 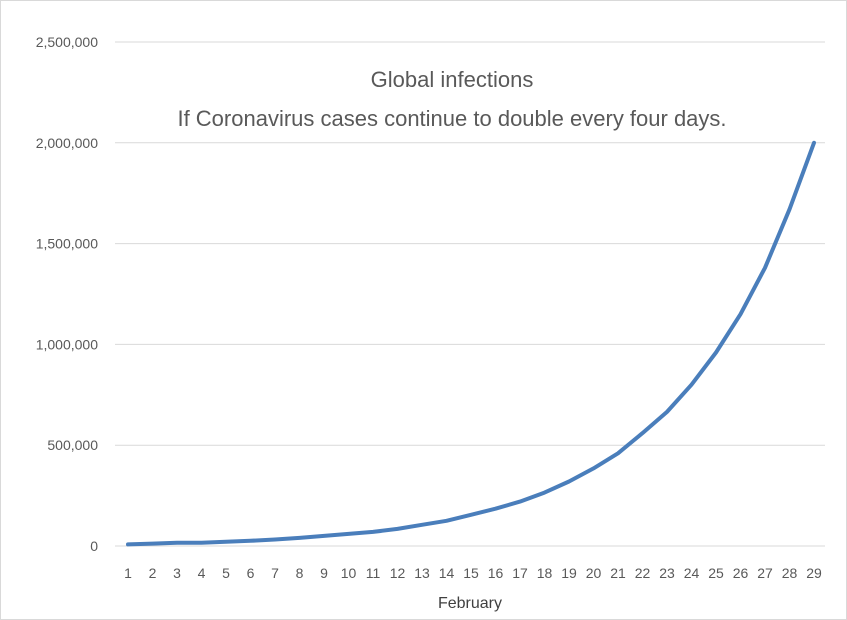 What do you see at coordinates (153, 573) in the screenshot?
I see `x-tick-label: 2` at bounding box center [153, 573].